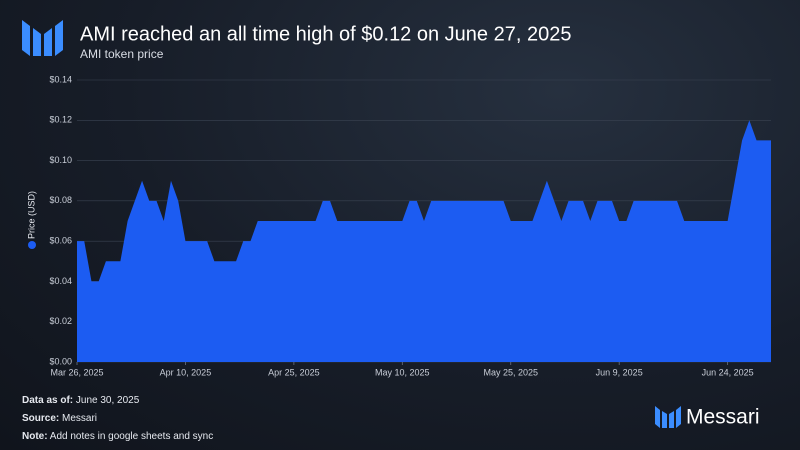  I want to click on data-as-of: Data as of: June 30, 2025, so click(80, 400).